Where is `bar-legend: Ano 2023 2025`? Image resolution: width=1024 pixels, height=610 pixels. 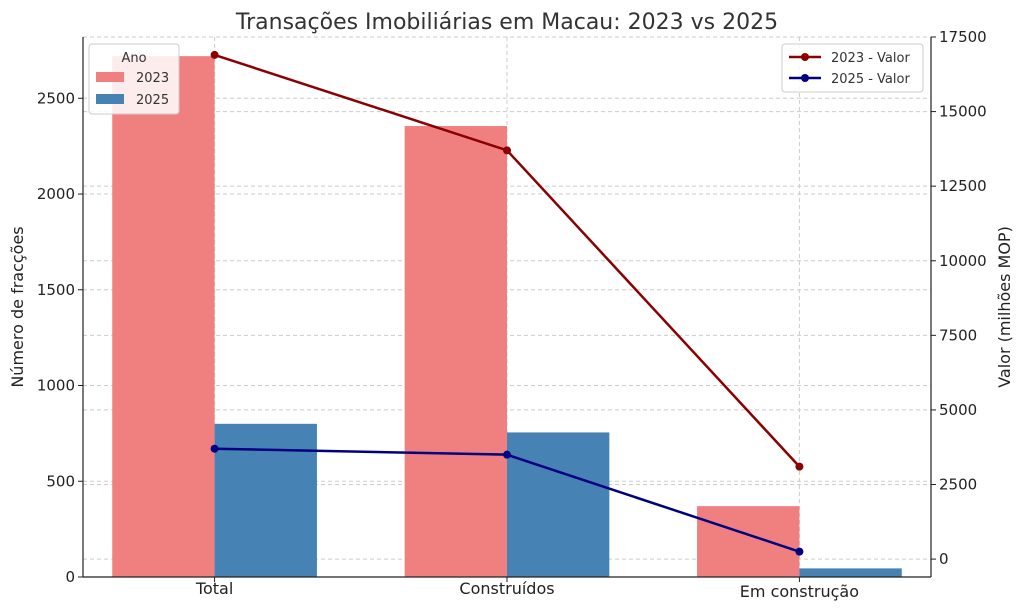 bar-legend: Ano 2023 2025 is located at coordinates (134, 79).